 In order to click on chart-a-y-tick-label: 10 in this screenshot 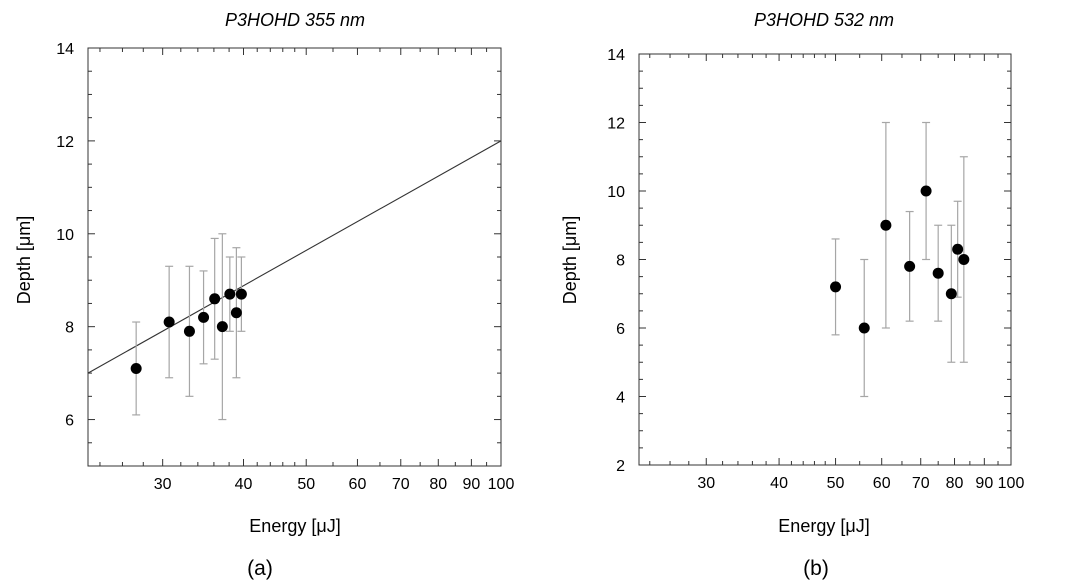, I will do `click(65, 235)`.